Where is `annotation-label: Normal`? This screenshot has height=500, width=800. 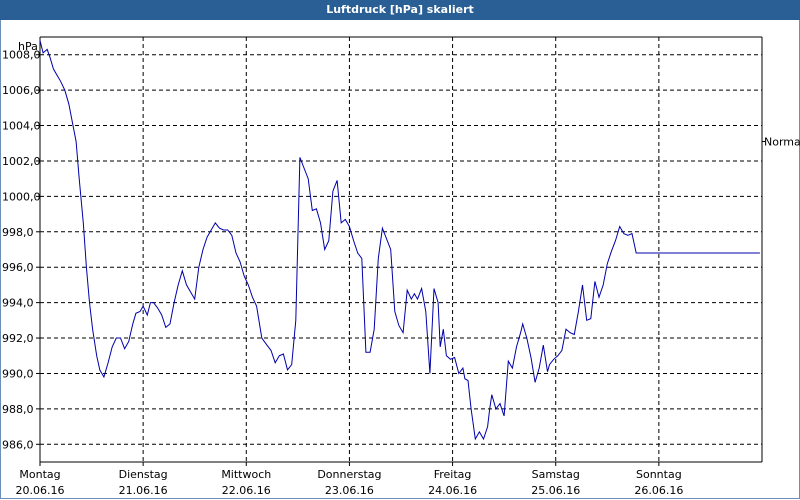 annotation-label: Normal is located at coordinates (782, 141).